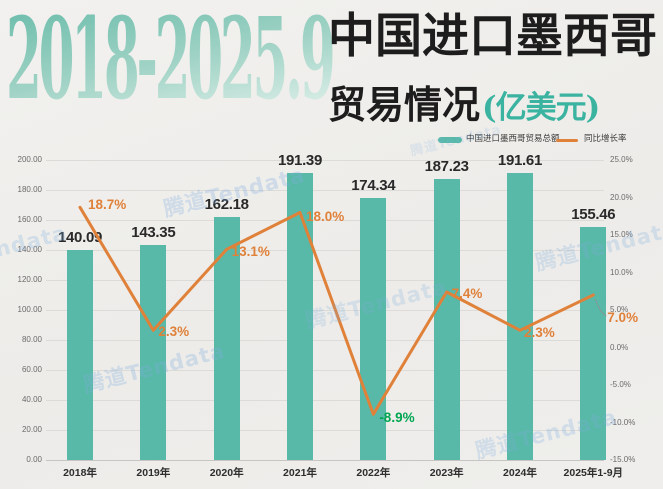 This screenshot has width=663, height=489. I want to click on y-axis-tick-right: -15.0%, so click(623, 459).